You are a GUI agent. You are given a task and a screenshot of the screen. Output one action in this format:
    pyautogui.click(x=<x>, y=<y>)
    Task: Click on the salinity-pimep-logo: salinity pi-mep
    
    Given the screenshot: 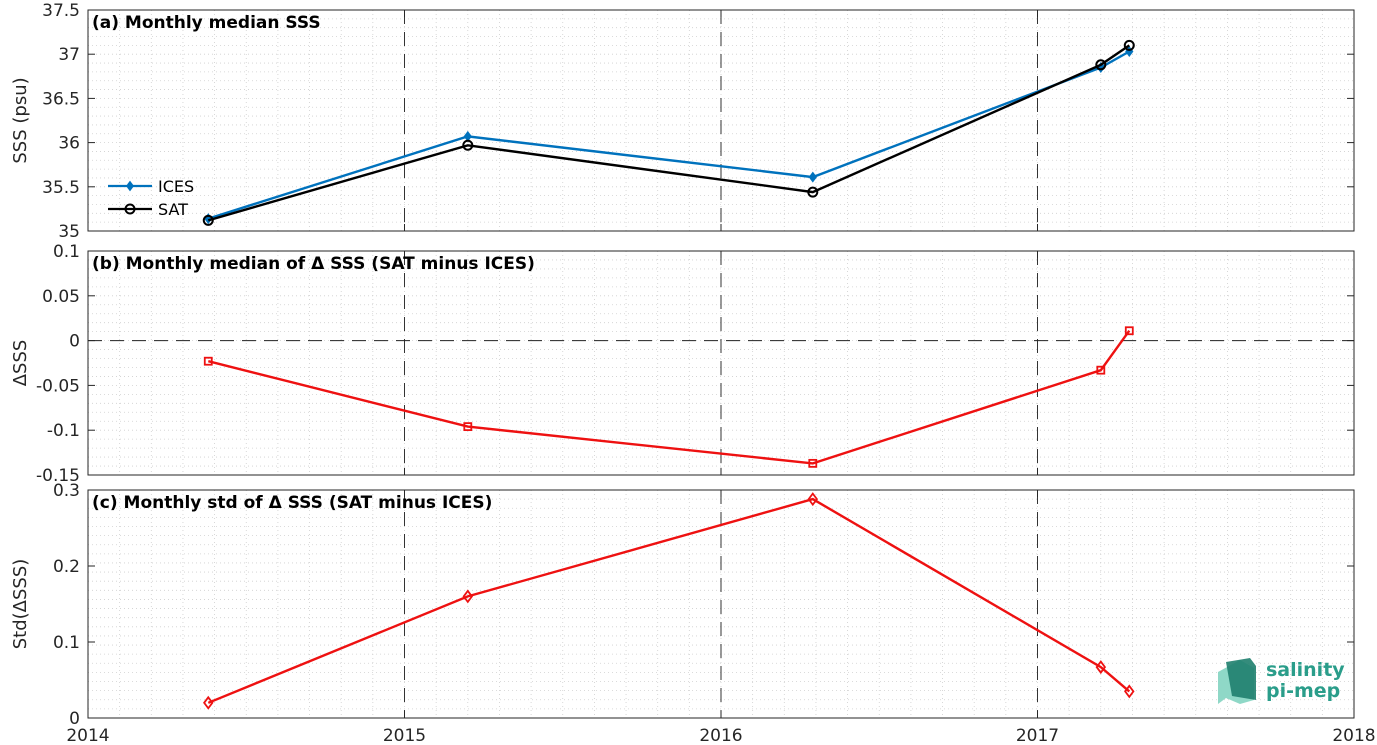 What is the action you would take?
    pyautogui.click(x=1281, y=681)
    